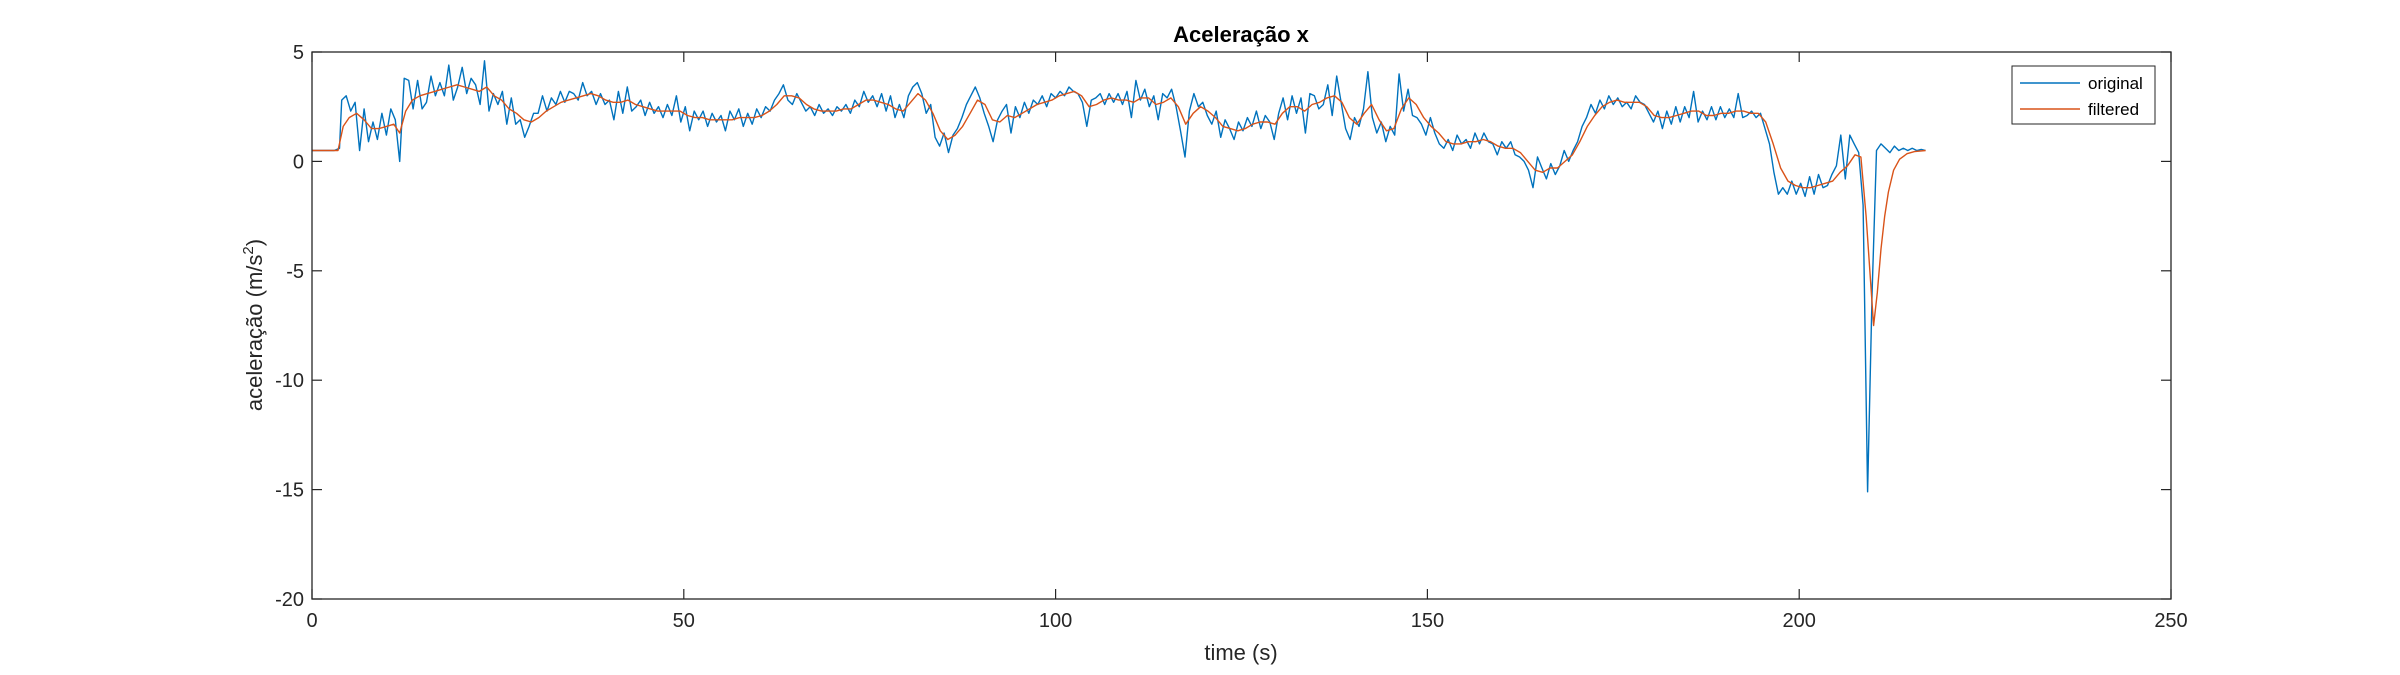  Describe the element at coordinates (1427, 621) in the screenshot. I see `x-tick-label: 150` at that location.